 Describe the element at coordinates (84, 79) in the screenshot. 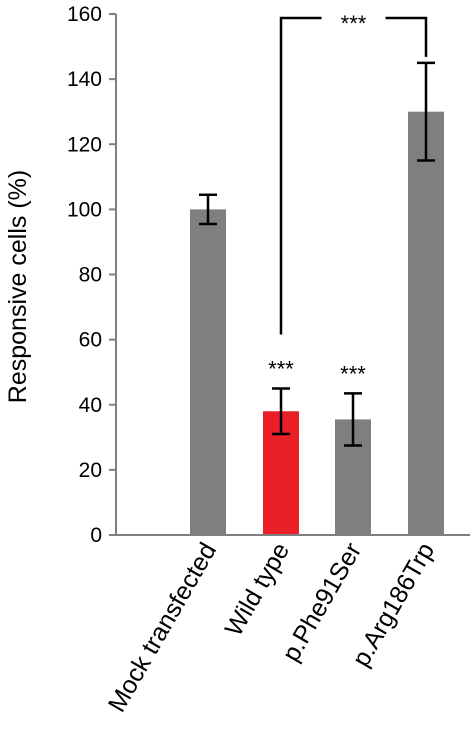

I see `y-tick-label: 140` at that location.